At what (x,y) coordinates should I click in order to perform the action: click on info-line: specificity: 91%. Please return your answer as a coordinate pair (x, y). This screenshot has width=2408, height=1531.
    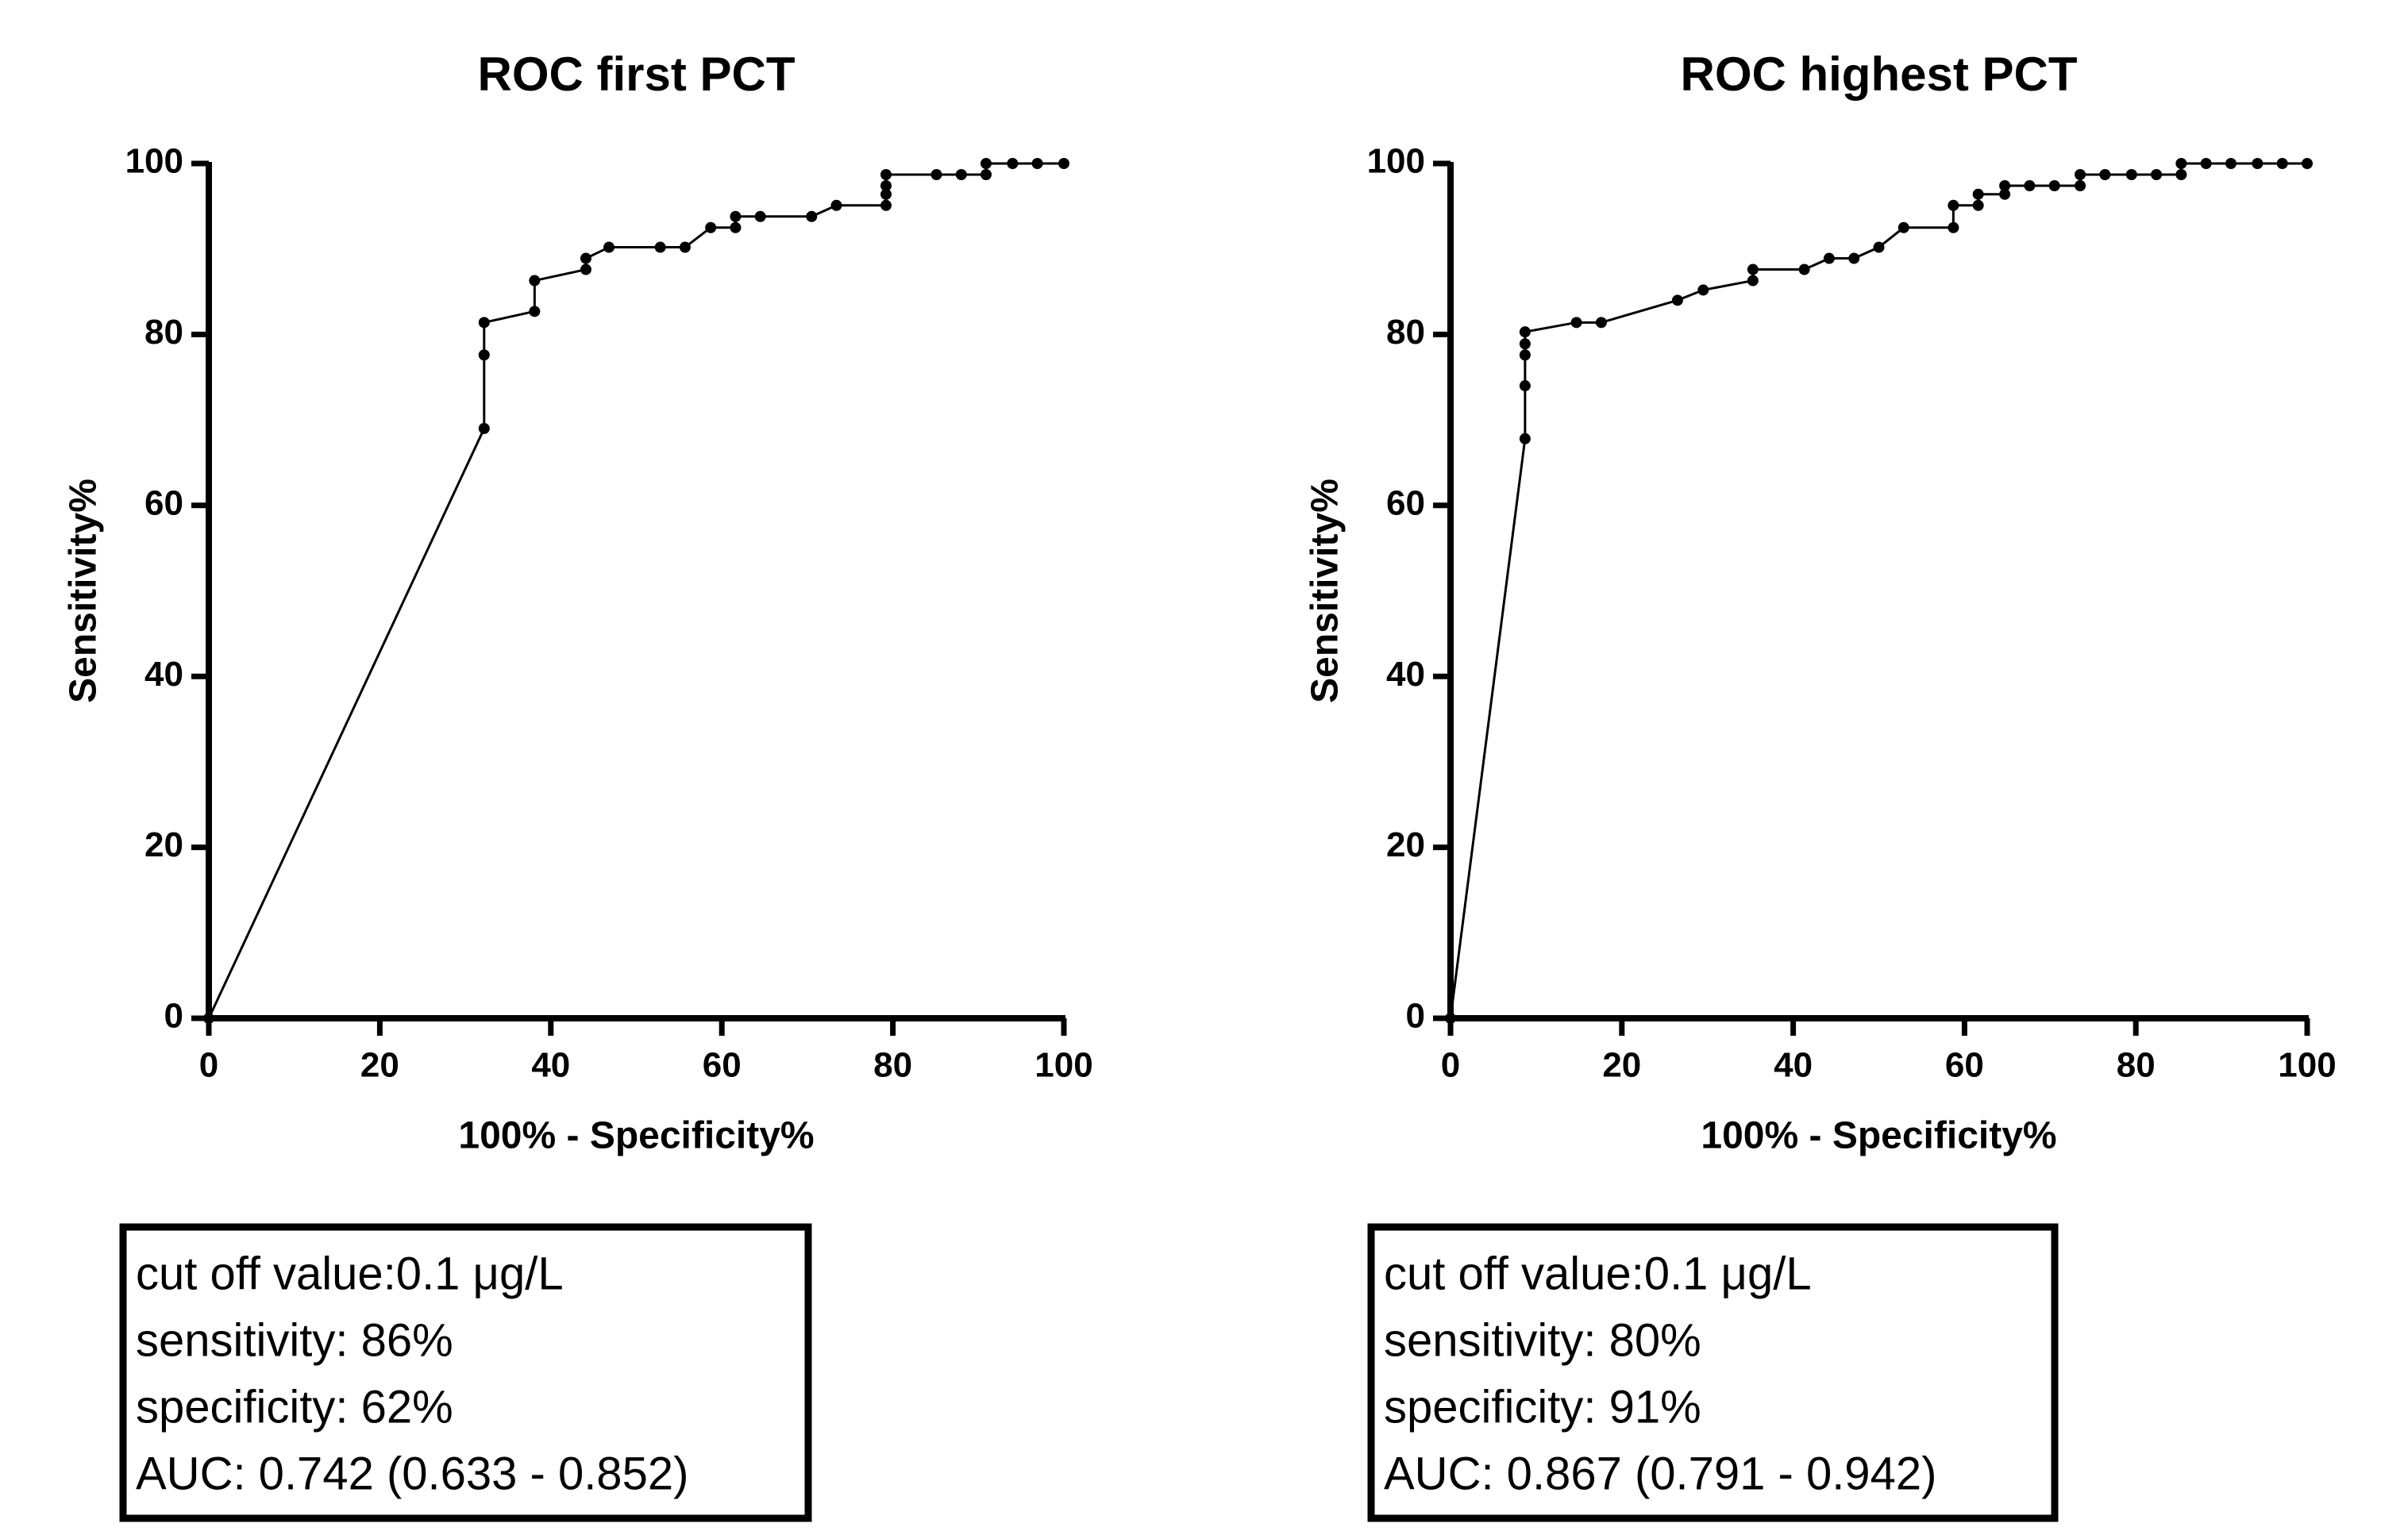
    Looking at the image, I should click on (1543, 1407).